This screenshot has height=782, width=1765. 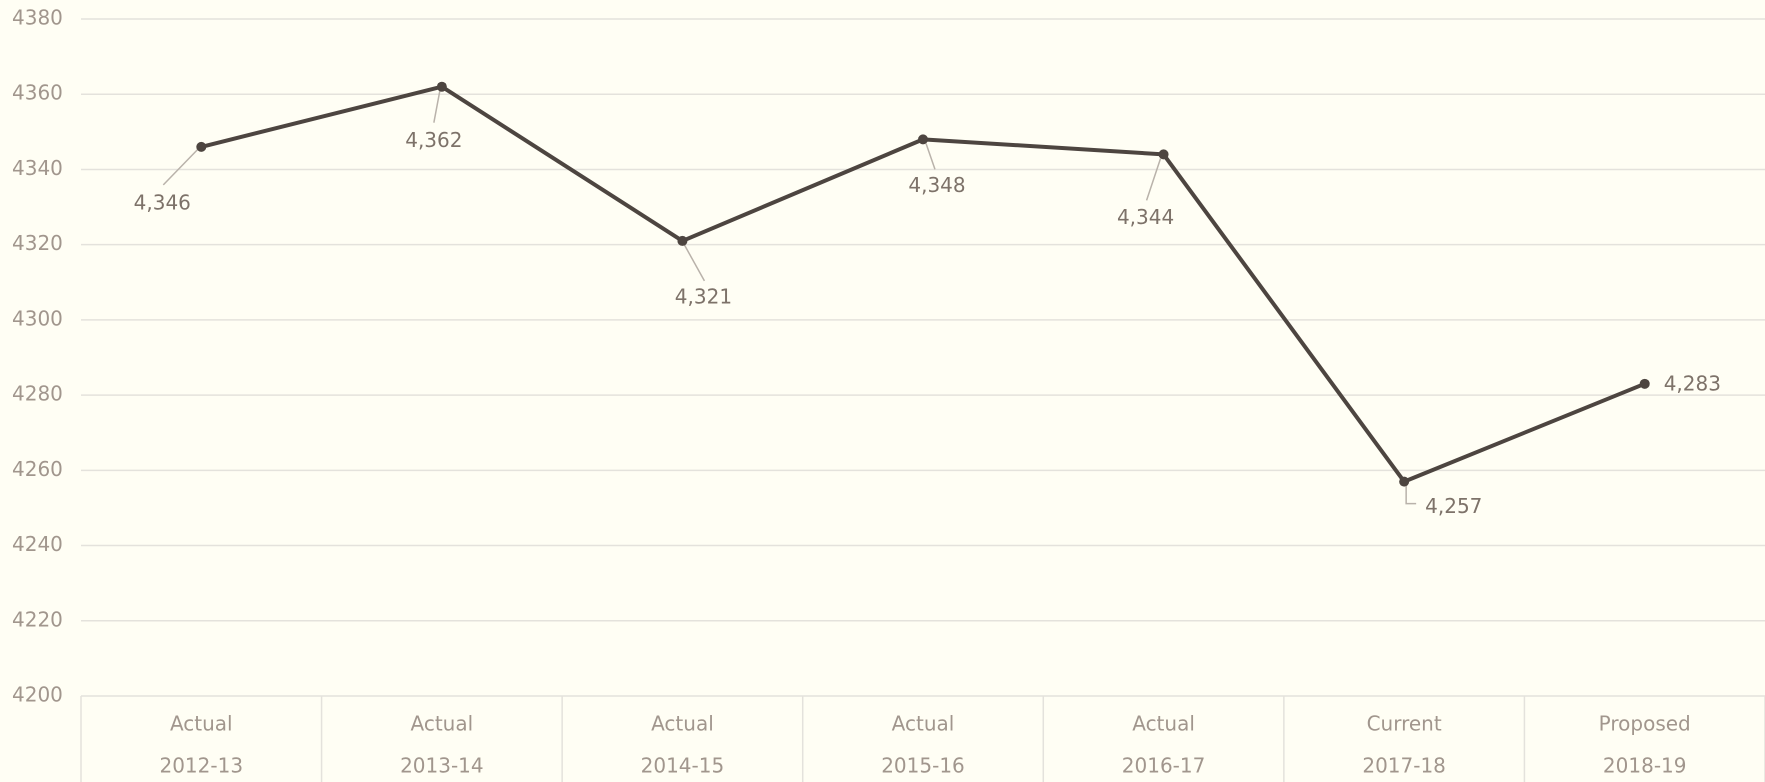 What do you see at coordinates (162, 202) in the screenshot?
I see `data-label: 4,346` at bounding box center [162, 202].